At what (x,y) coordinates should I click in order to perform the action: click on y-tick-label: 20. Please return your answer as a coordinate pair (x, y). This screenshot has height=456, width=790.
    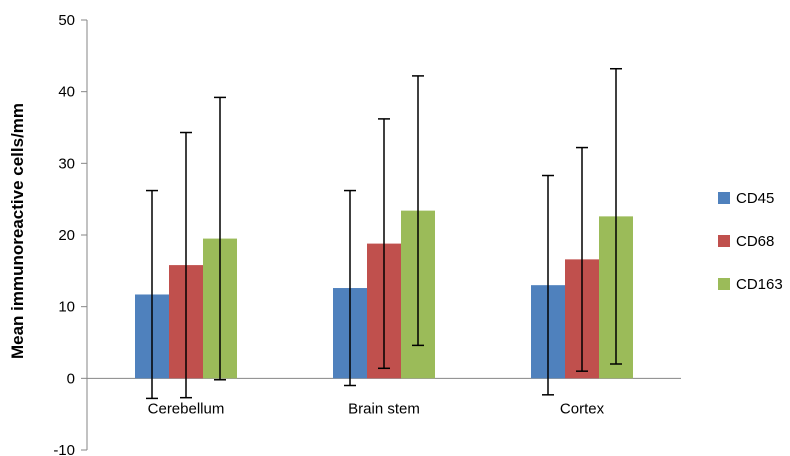
    Looking at the image, I should click on (66, 235).